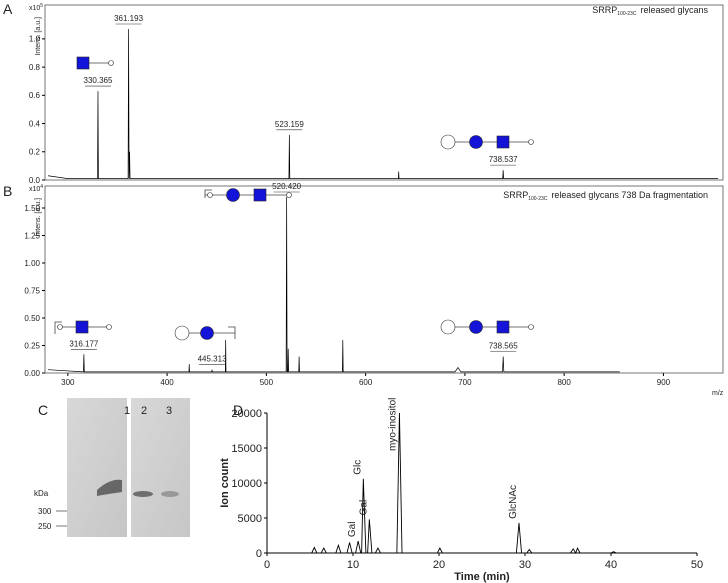  Describe the element at coordinates (98, 80) in the screenshot. I see `peak-label: 330.365` at that location.